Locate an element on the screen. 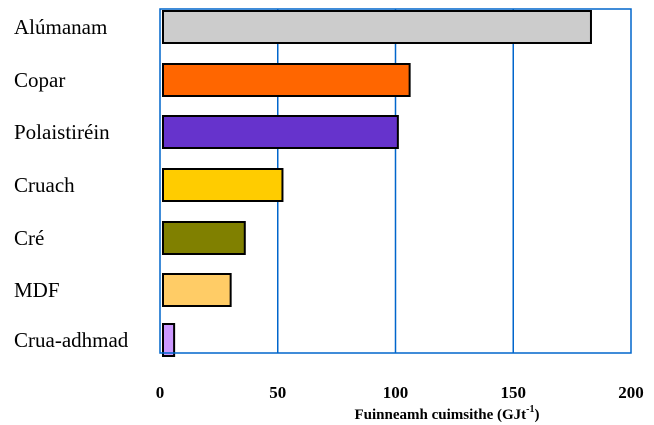 This screenshot has width=654, height=425. category-label-5: Cré is located at coordinates (29, 238).